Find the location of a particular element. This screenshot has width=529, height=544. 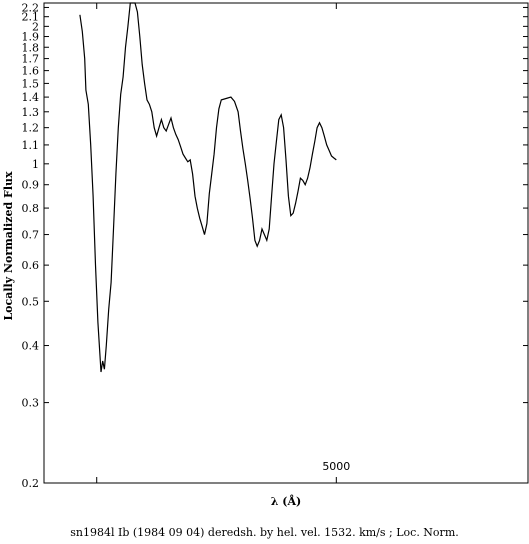

y-tick-label: 2.2 is located at coordinates (31, 7).